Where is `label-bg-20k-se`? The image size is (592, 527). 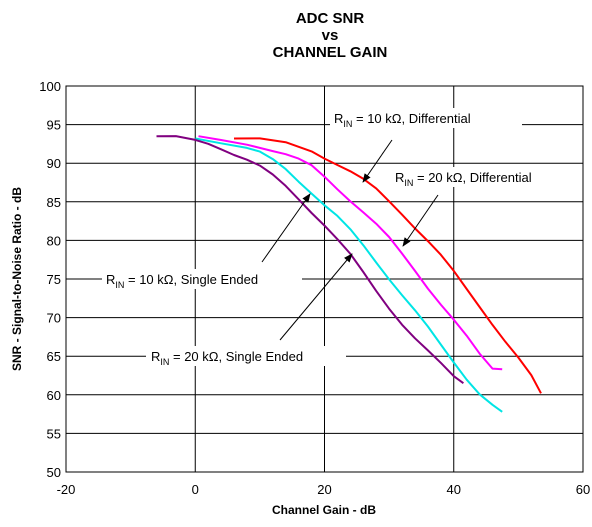
label-bg-20k-se is located at coordinates (246, 356).